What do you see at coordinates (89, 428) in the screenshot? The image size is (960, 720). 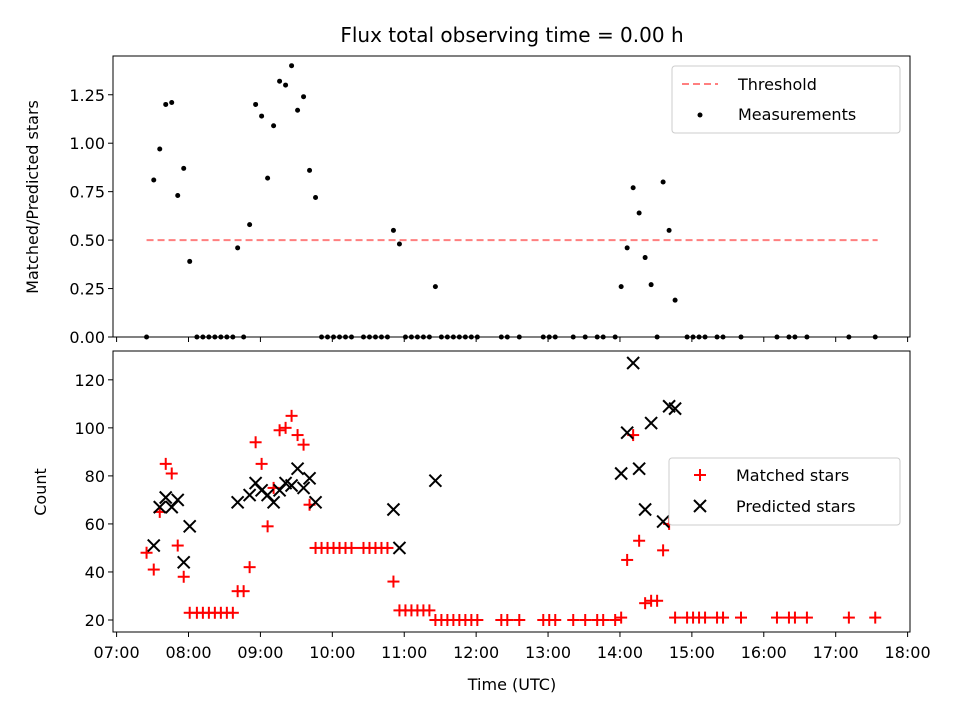 I see `bottom-y-tick-label: 100` at bounding box center [89, 428].